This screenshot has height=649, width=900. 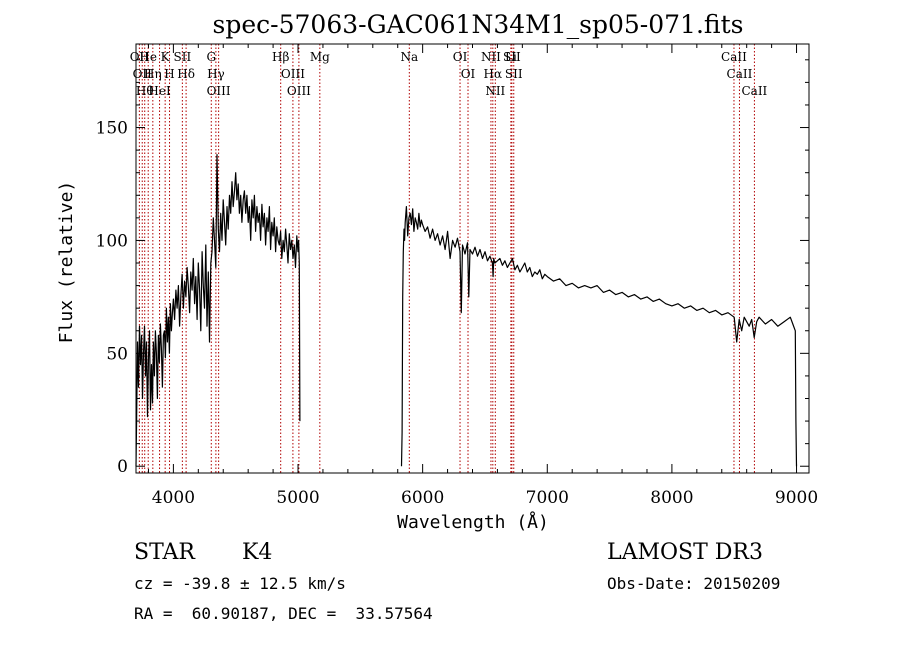 What do you see at coordinates (166, 57) in the screenshot?
I see `line-label-6: K` at bounding box center [166, 57].